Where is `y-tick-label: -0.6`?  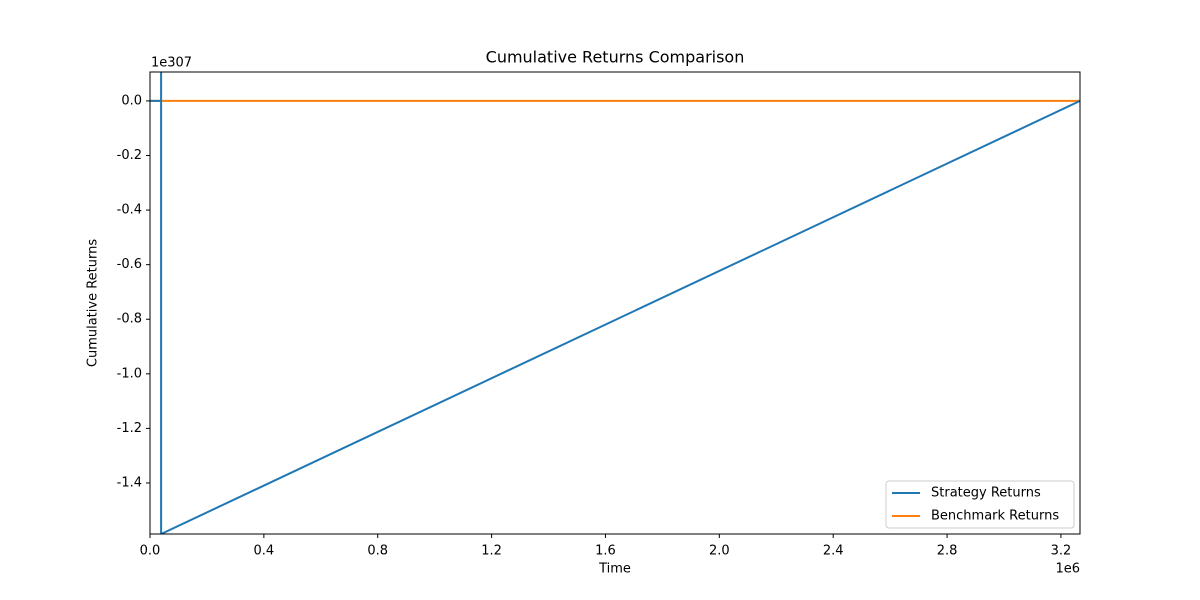
y-tick-label: -0.6 is located at coordinates (129, 264).